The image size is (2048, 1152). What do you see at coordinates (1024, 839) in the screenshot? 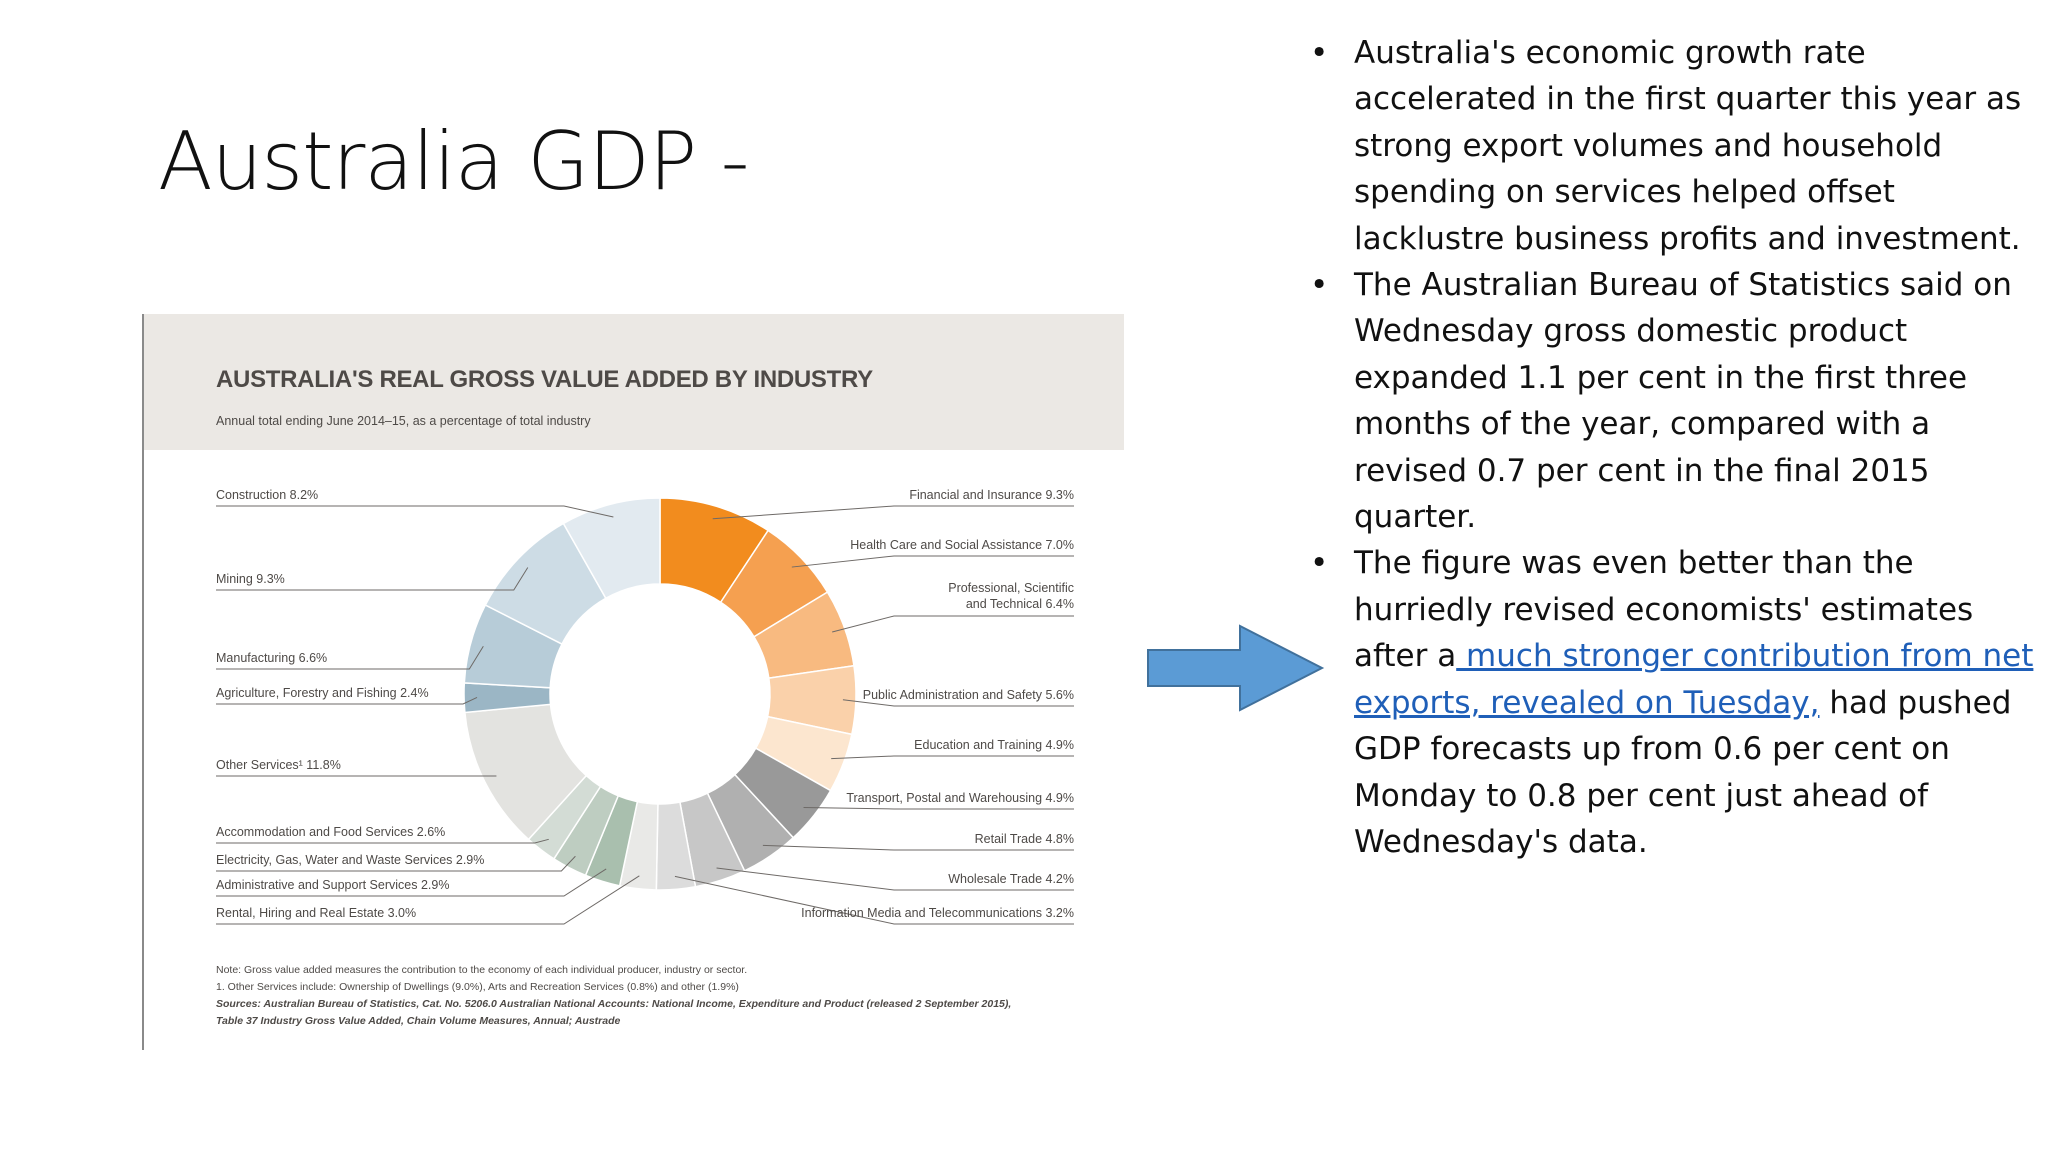
I see `slice-label: Retail Trade 4.8%` at bounding box center [1024, 839].